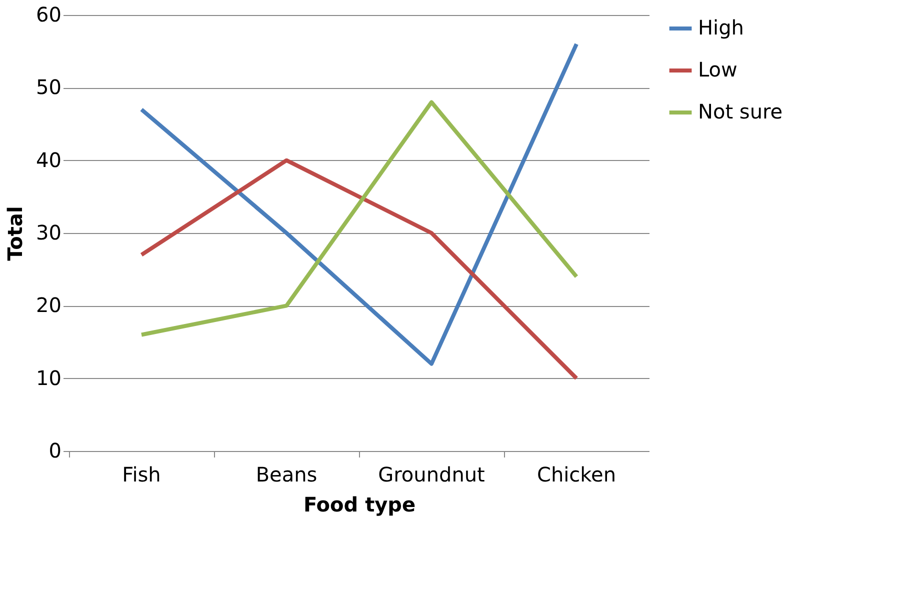 This screenshot has height=590, width=920. I want to click on y-tick-label: 20, so click(49, 305).